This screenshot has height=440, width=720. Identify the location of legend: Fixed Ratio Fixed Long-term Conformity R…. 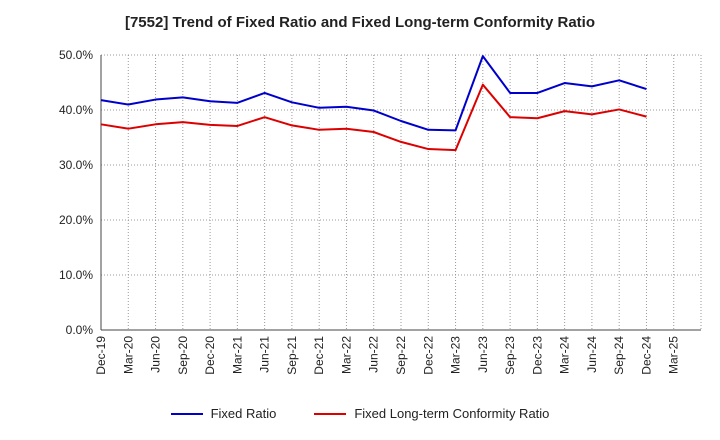
(360, 413).